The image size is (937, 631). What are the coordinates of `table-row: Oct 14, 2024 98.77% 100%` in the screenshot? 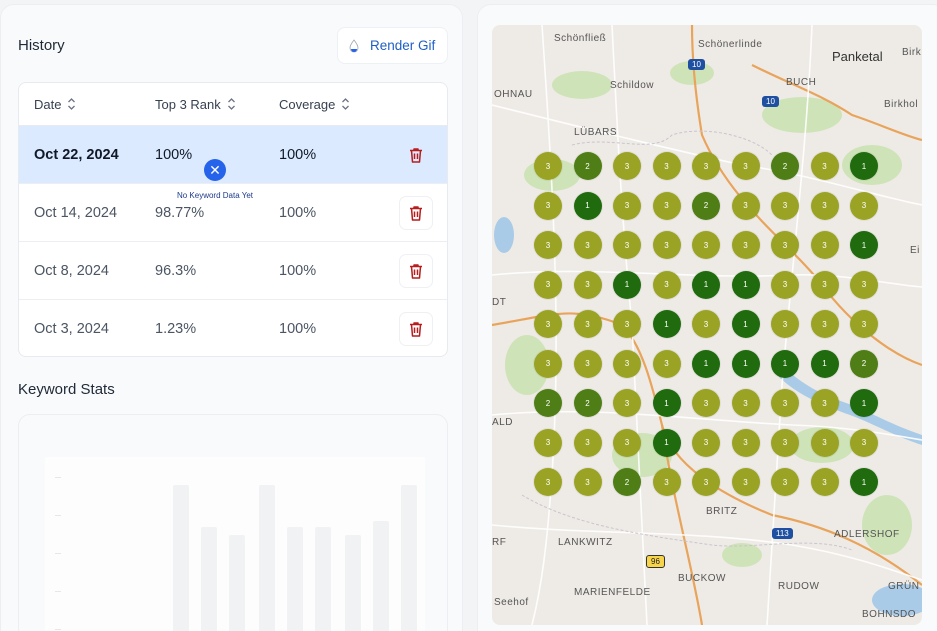 It's located at (233, 213).